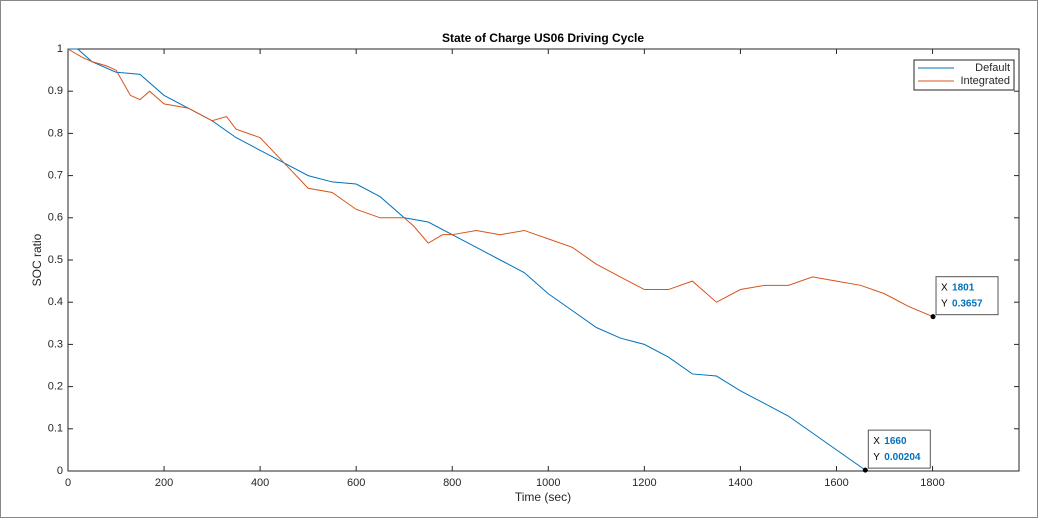 The height and width of the screenshot is (519, 1039). What do you see at coordinates (543, 38) in the screenshot?
I see `chart-title: State of Charge US06 Driving Cycle` at bounding box center [543, 38].